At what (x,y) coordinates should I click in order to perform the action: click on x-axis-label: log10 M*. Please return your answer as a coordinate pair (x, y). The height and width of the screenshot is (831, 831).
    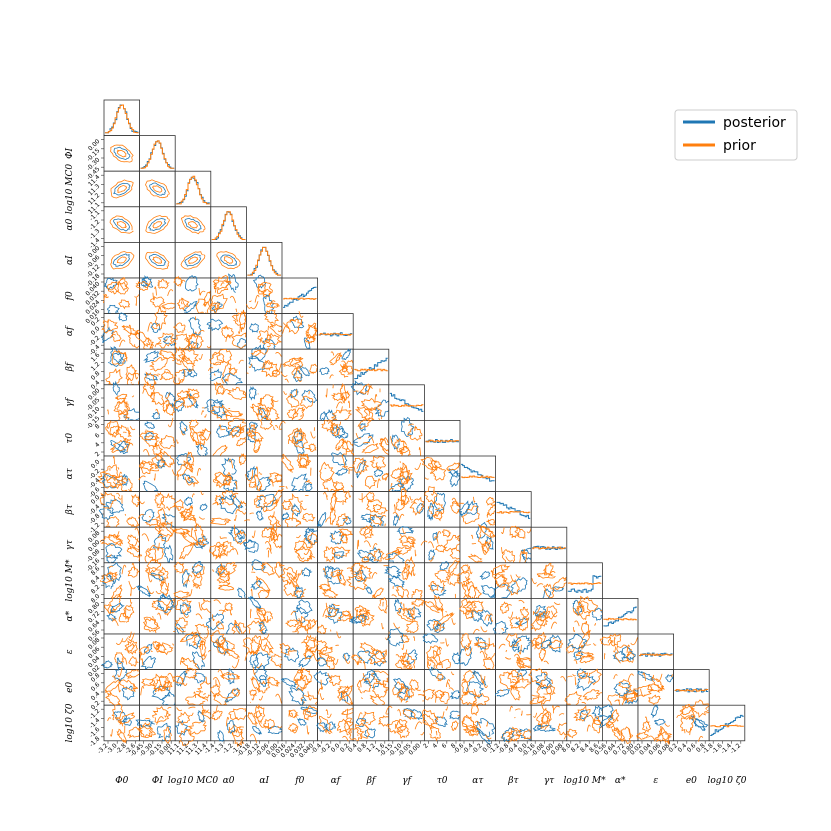
    Looking at the image, I should click on (585, 781).